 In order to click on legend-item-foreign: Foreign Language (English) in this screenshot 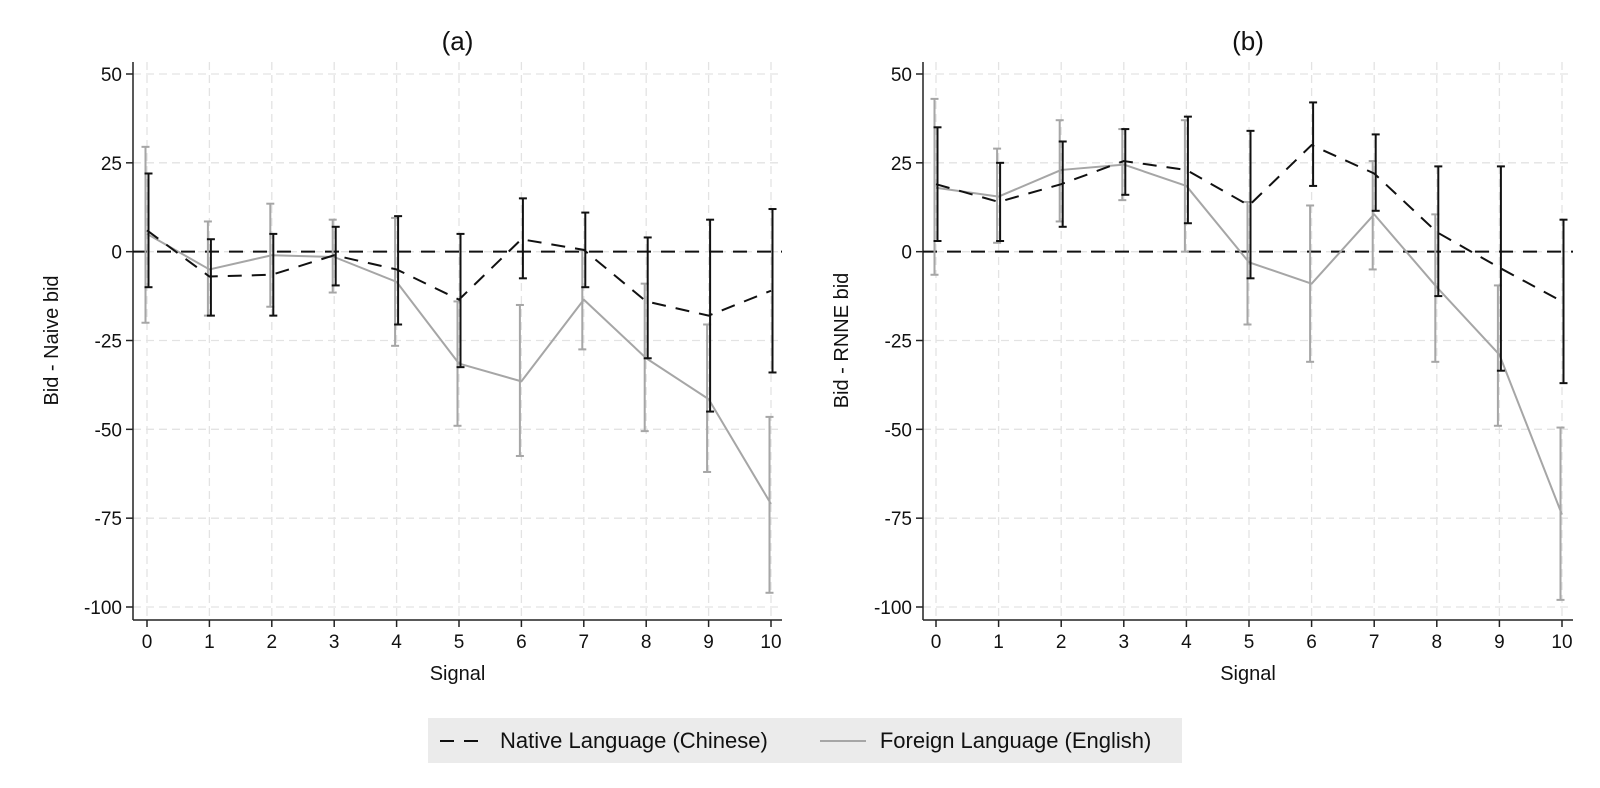, I will do `click(985, 740)`.